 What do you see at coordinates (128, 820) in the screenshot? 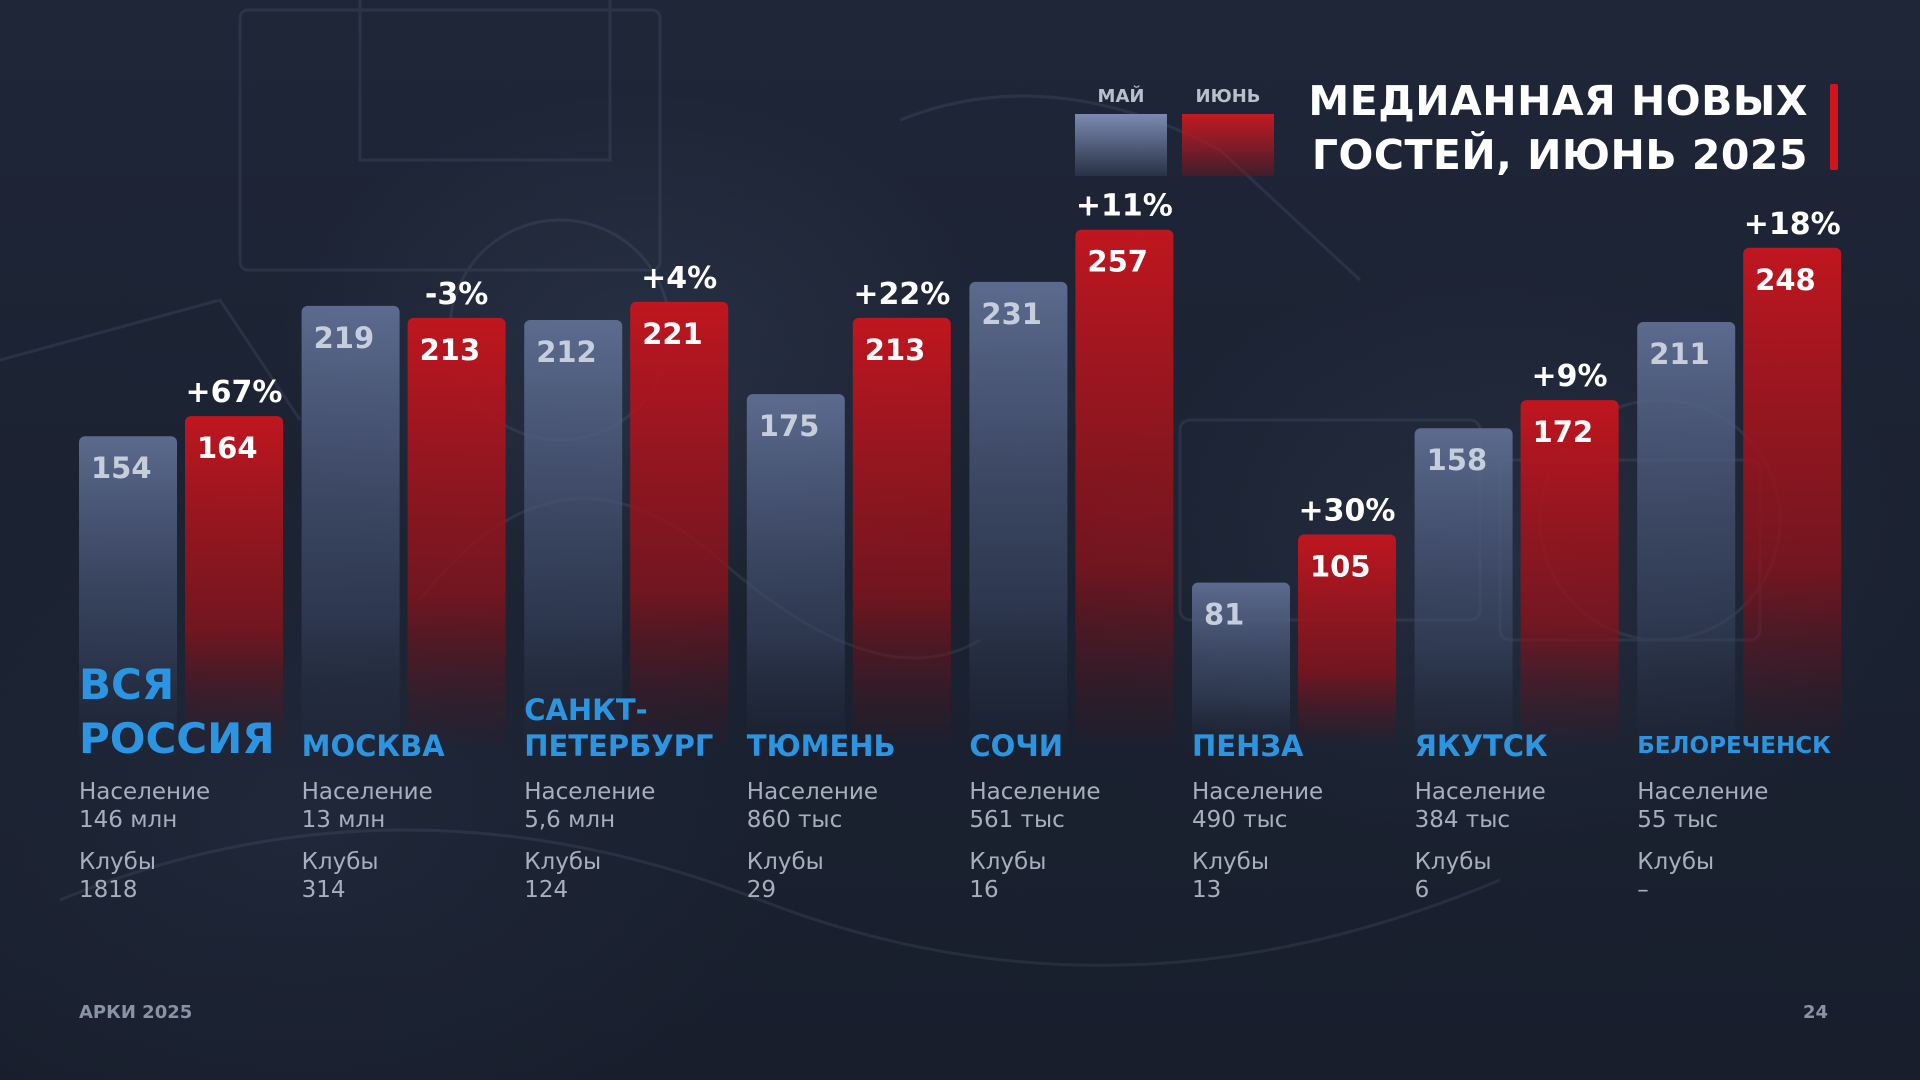
I see `population-value: 146 млн` at bounding box center [128, 820].